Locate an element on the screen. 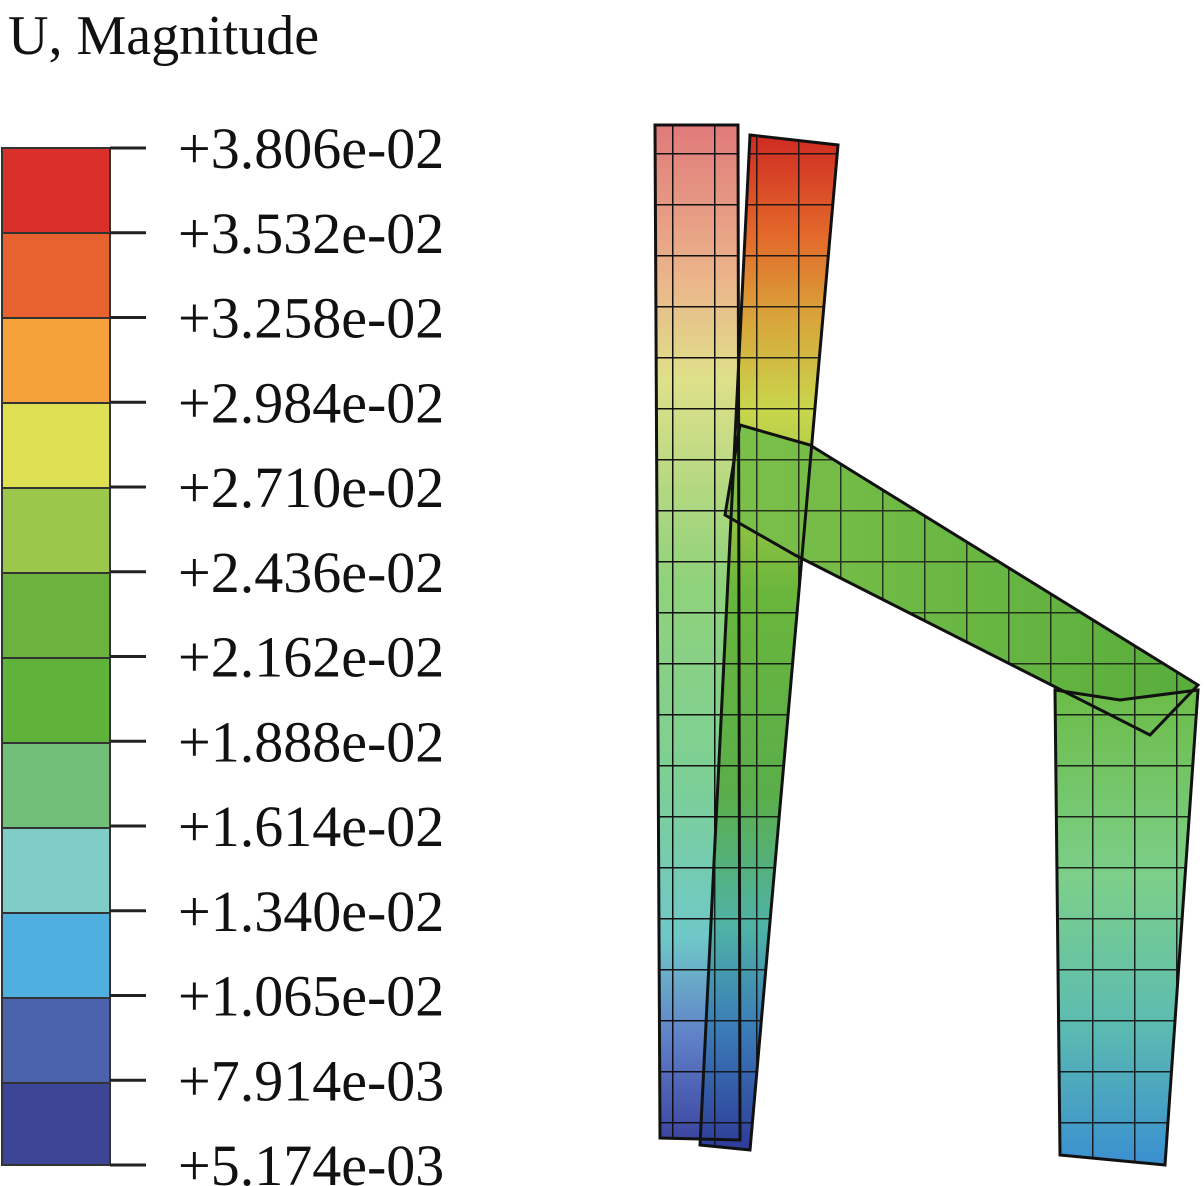 This screenshot has width=1204, height=1186. legend-label: +7.914e-03 is located at coordinates (311, 1080).